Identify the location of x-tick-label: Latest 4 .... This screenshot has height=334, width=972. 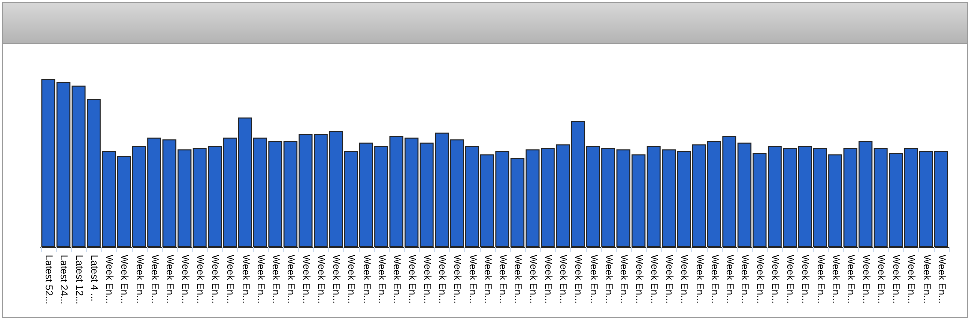
(94, 278).